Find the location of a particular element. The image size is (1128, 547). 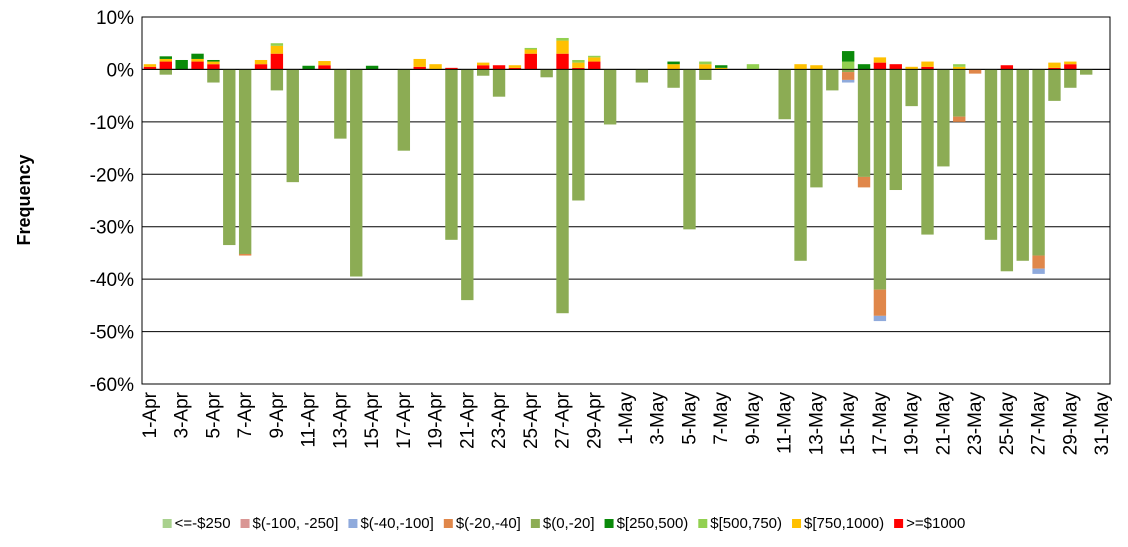

y-axis-title: Frequency is located at coordinates (24, 199).